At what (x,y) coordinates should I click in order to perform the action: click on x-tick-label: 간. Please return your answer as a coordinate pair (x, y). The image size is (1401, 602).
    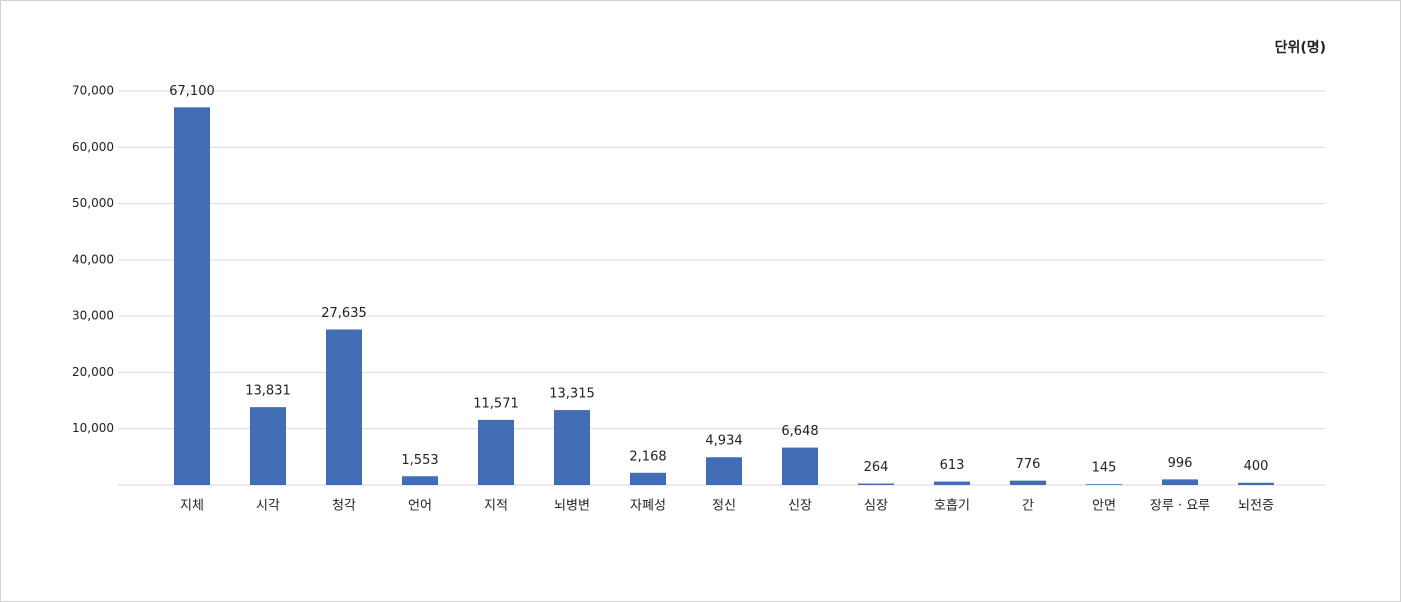
    Looking at the image, I should click on (1028, 506).